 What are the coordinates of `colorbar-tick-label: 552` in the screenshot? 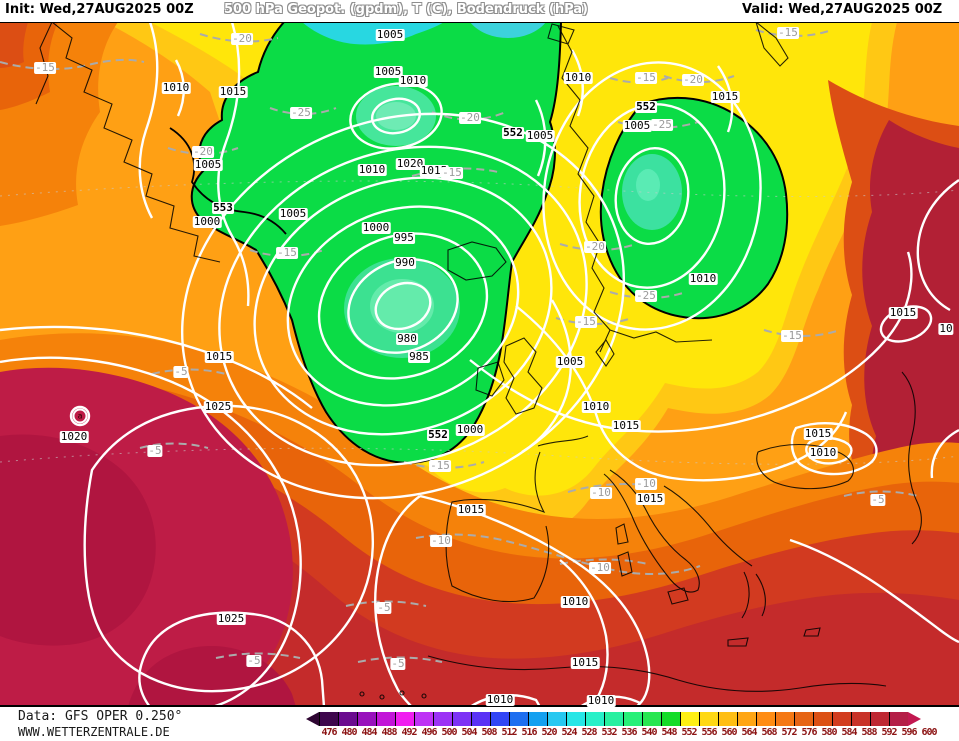 It's located at (689, 732).